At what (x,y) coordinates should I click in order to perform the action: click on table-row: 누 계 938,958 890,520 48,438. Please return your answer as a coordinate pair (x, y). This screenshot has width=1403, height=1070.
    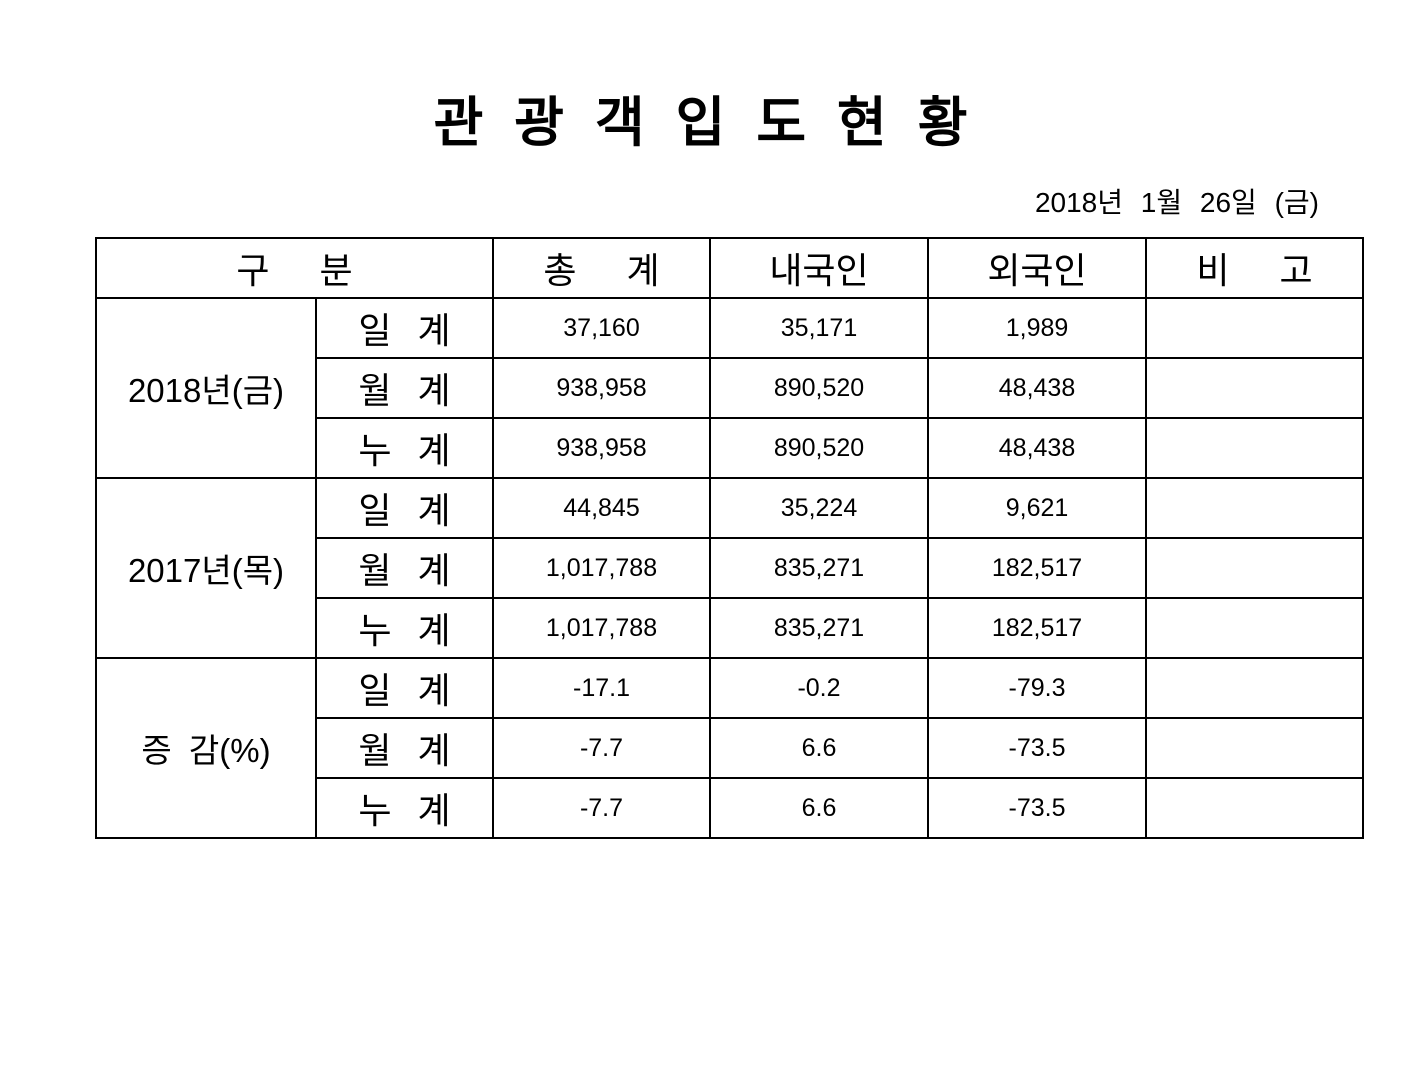
    Looking at the image, I should click on (730, 448).